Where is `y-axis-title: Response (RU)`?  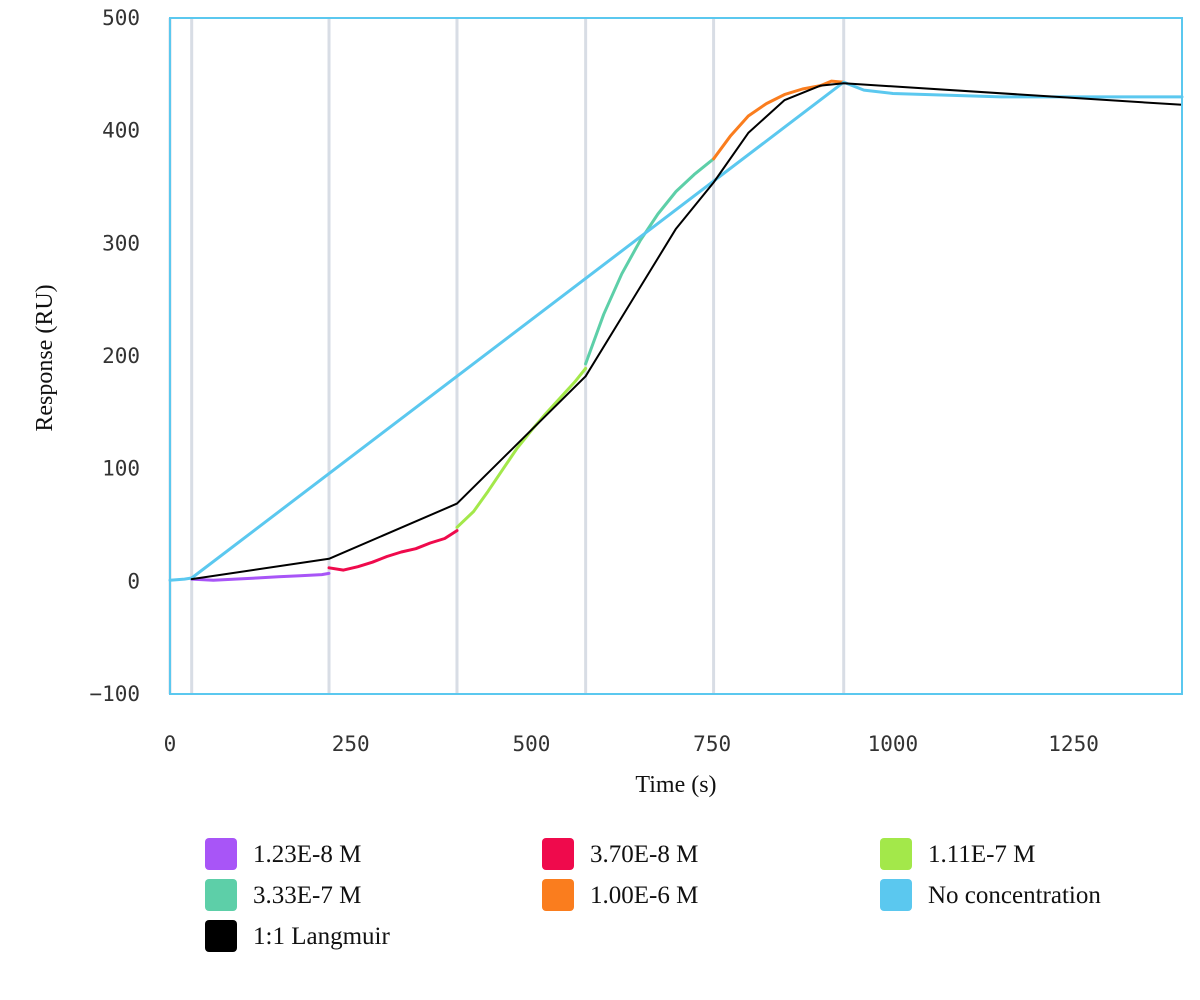 y-axis-title: Response (RU) is located at coordinates (45, 357).